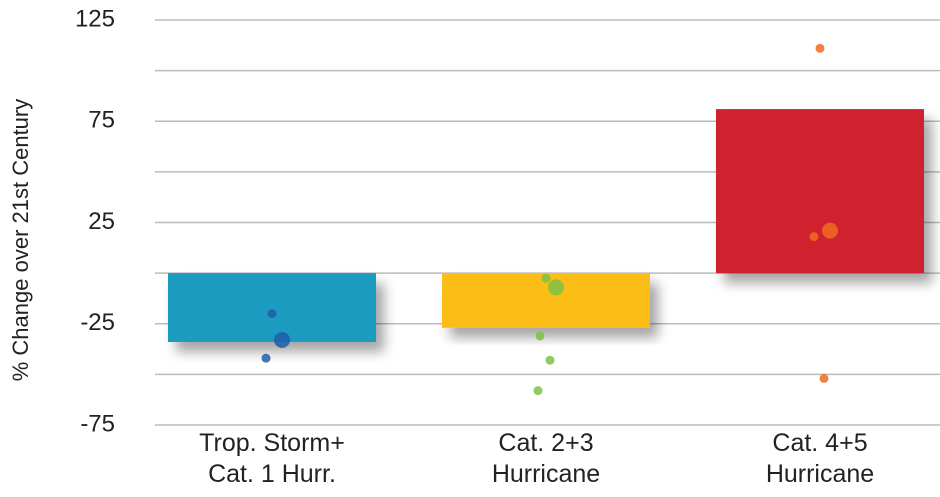 This screenshot has height=497, width=940. I want to click on x-tick-label: Cat. 2+3 Hurricane, so click(546, 458).